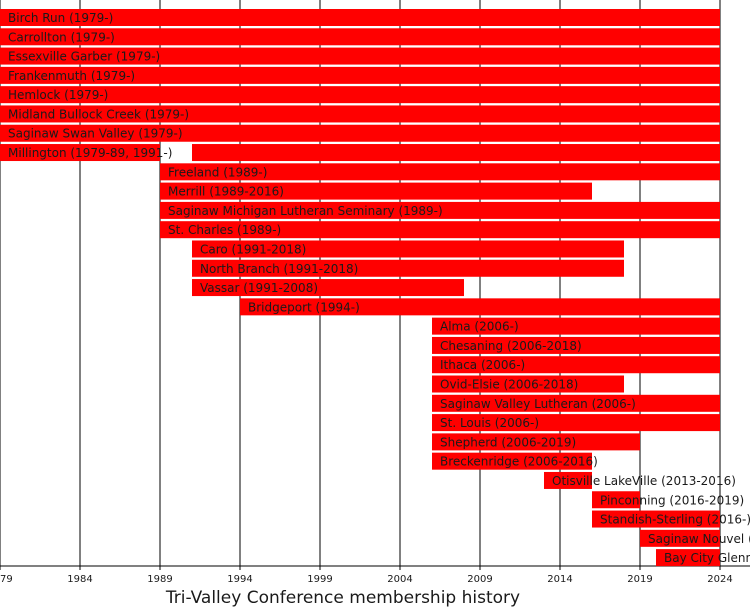 This screenshot has height=615, width=750. What do you see at coordinates (6, 579) in the screenshot?
I see `x-tick-label: 1979` at bounding box center [6, 579].